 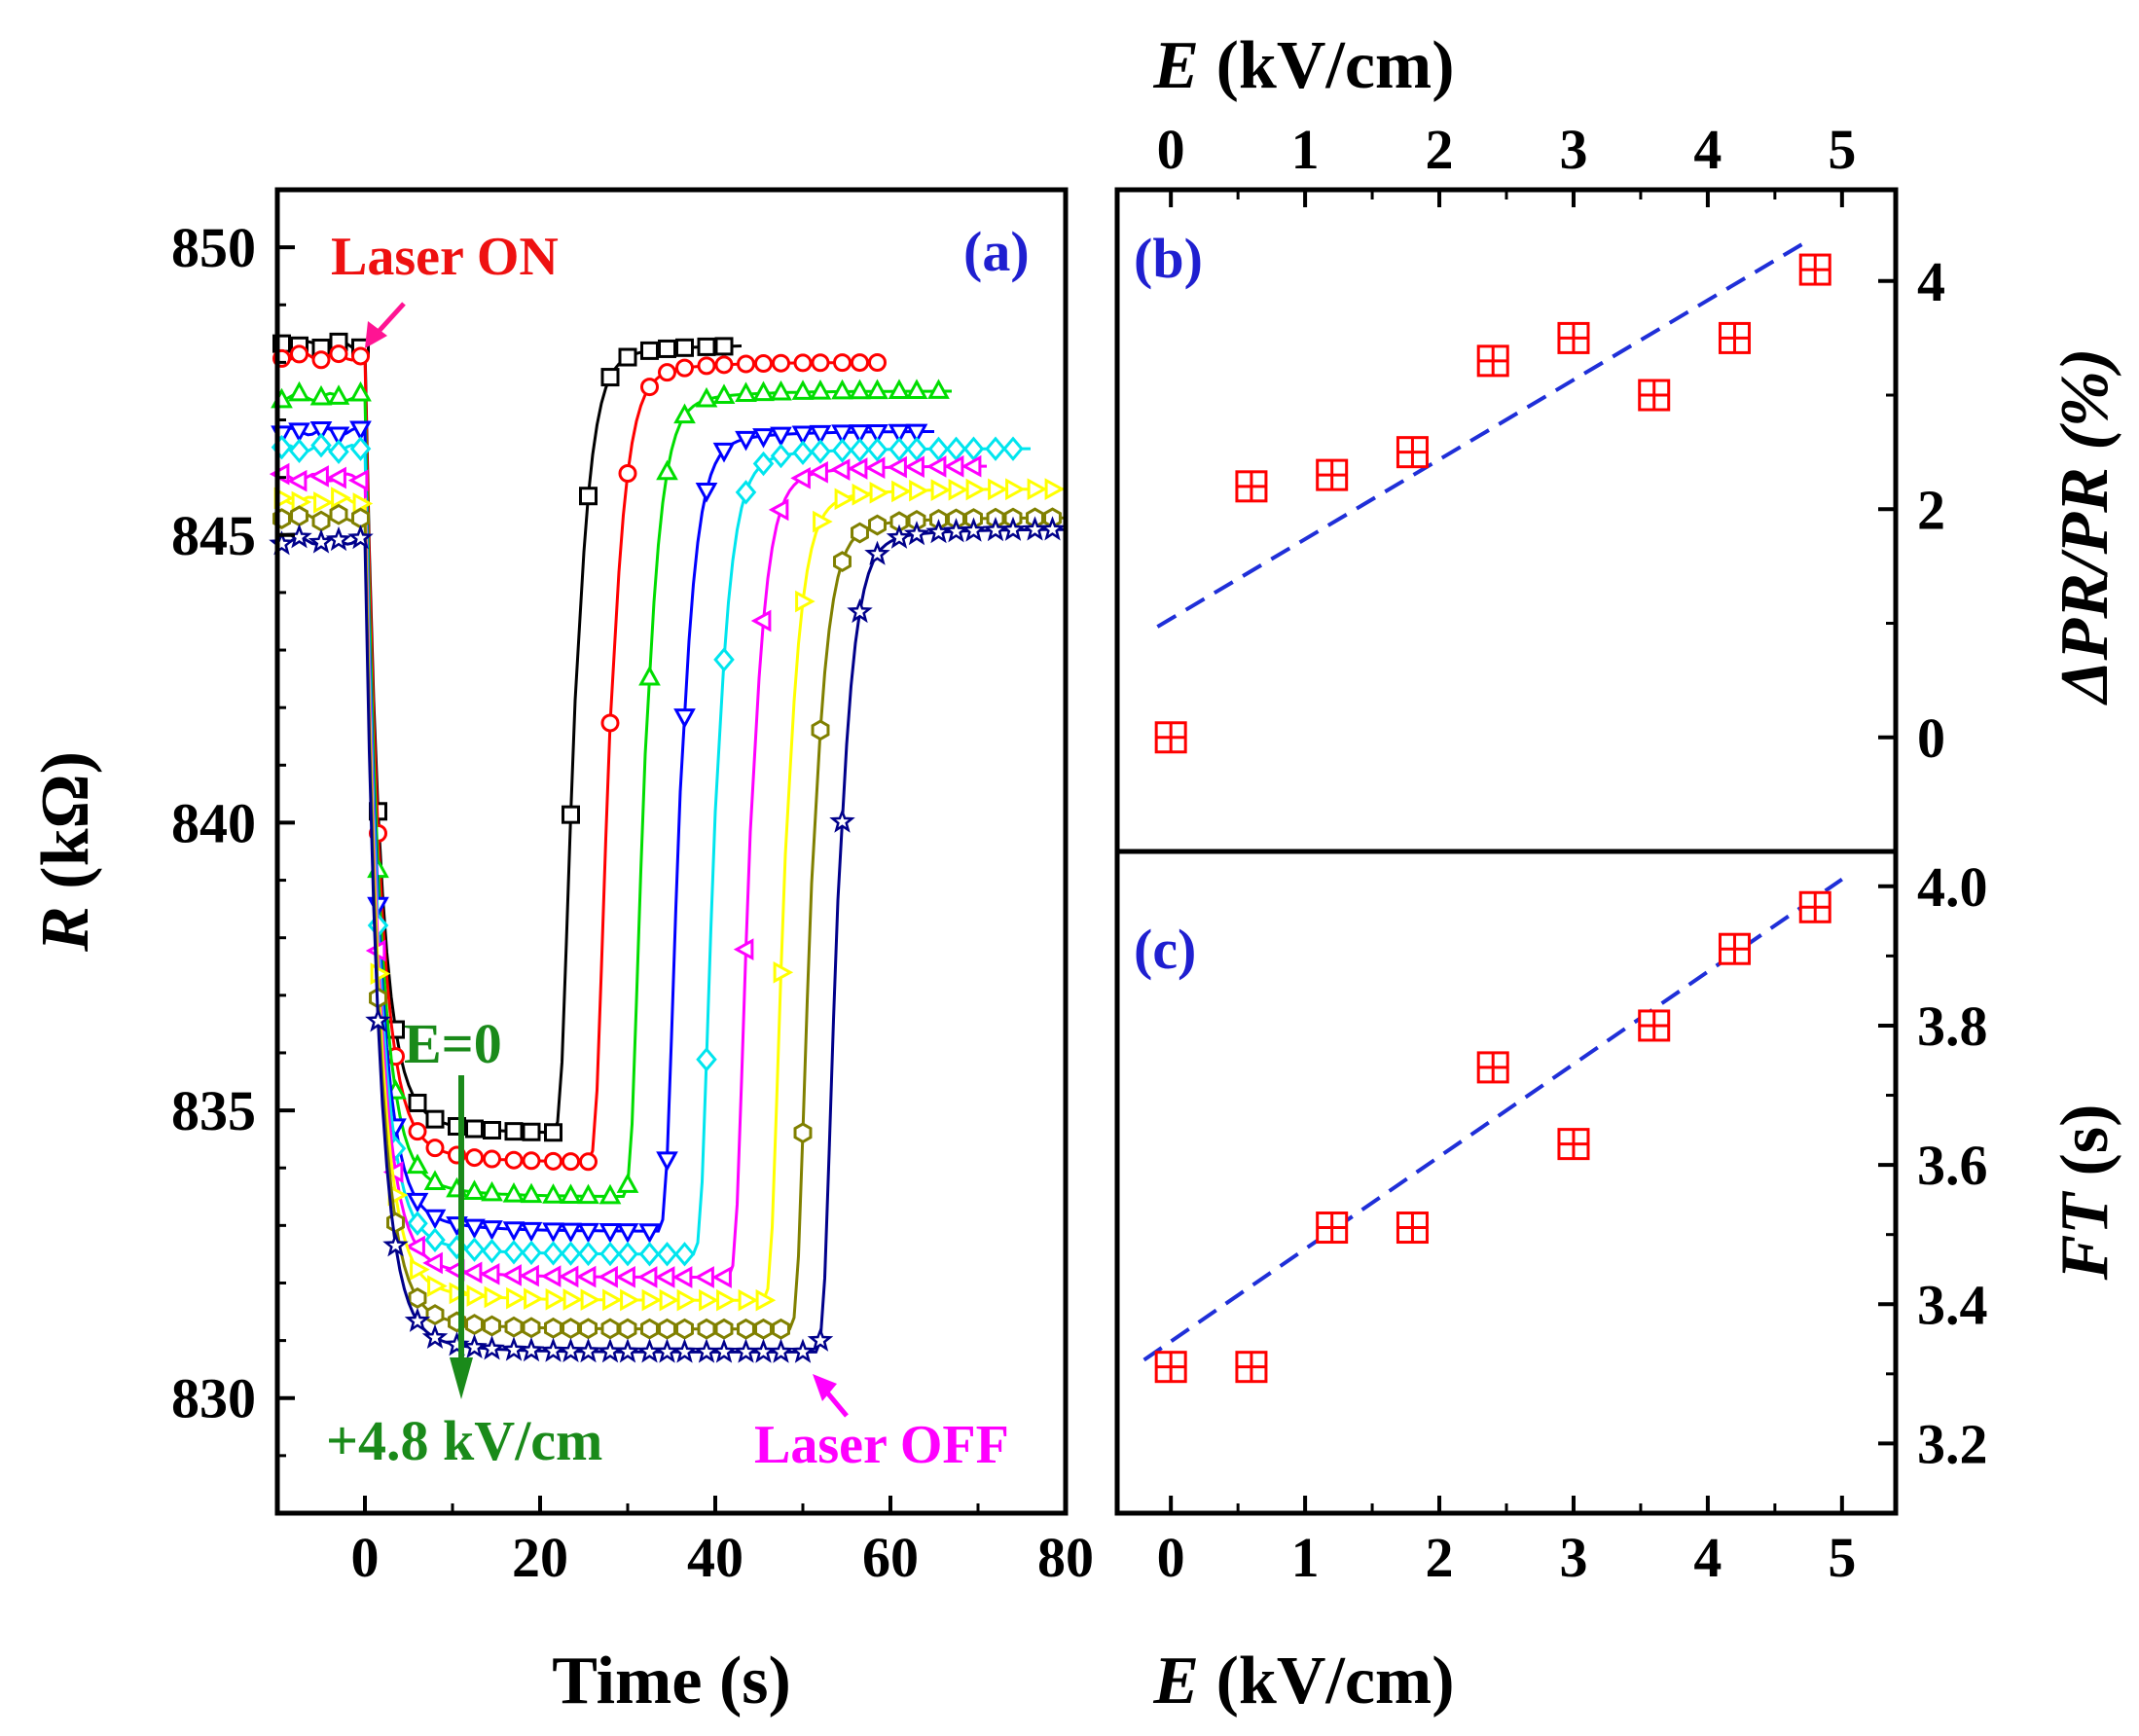 I want to click on laser-off-arrow, so click(x=831, y=1396).